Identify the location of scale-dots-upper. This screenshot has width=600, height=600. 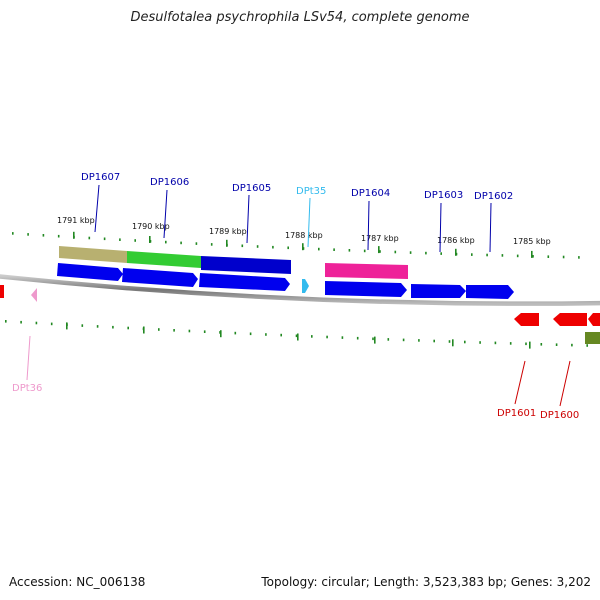
(296, 245).